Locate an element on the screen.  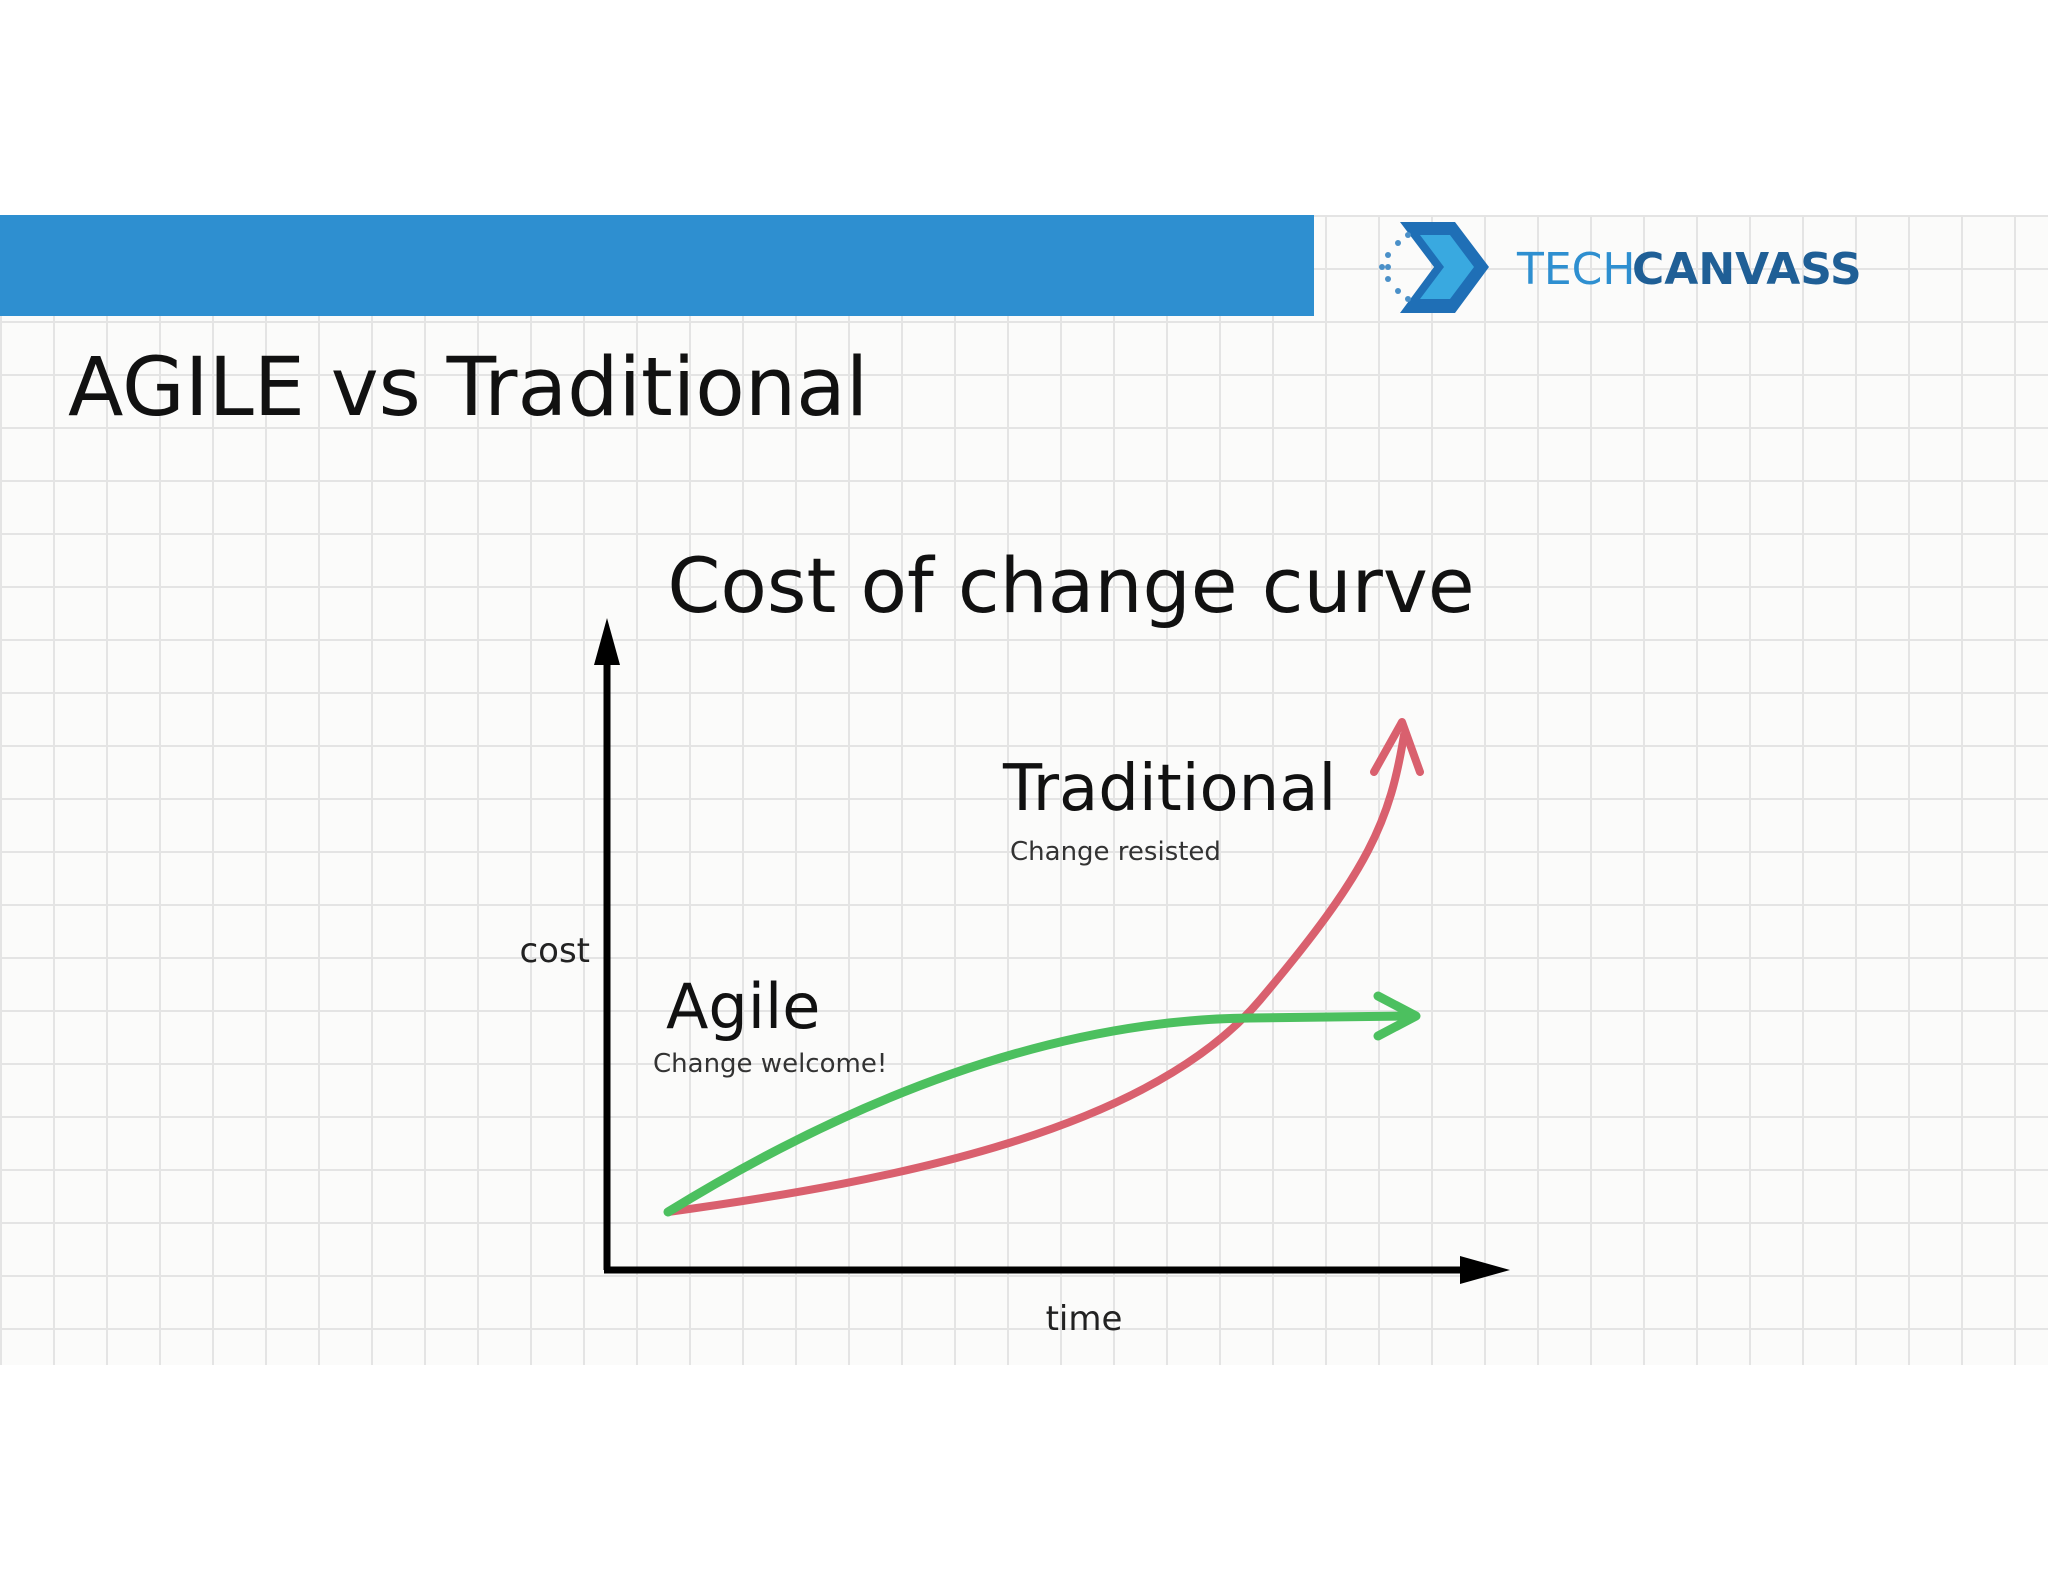
traditional-curve is located at coordinates (1036, 973).